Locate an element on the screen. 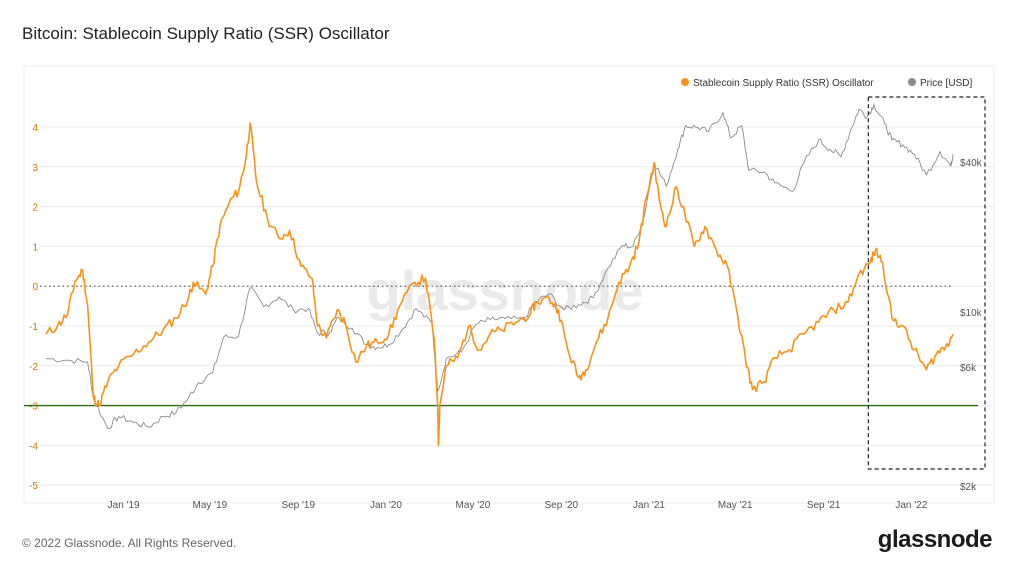 Image resolution: width=1024 pixels, height=569 pixels. y-tick-label-left: -3 is located at coordinates (33, 407).